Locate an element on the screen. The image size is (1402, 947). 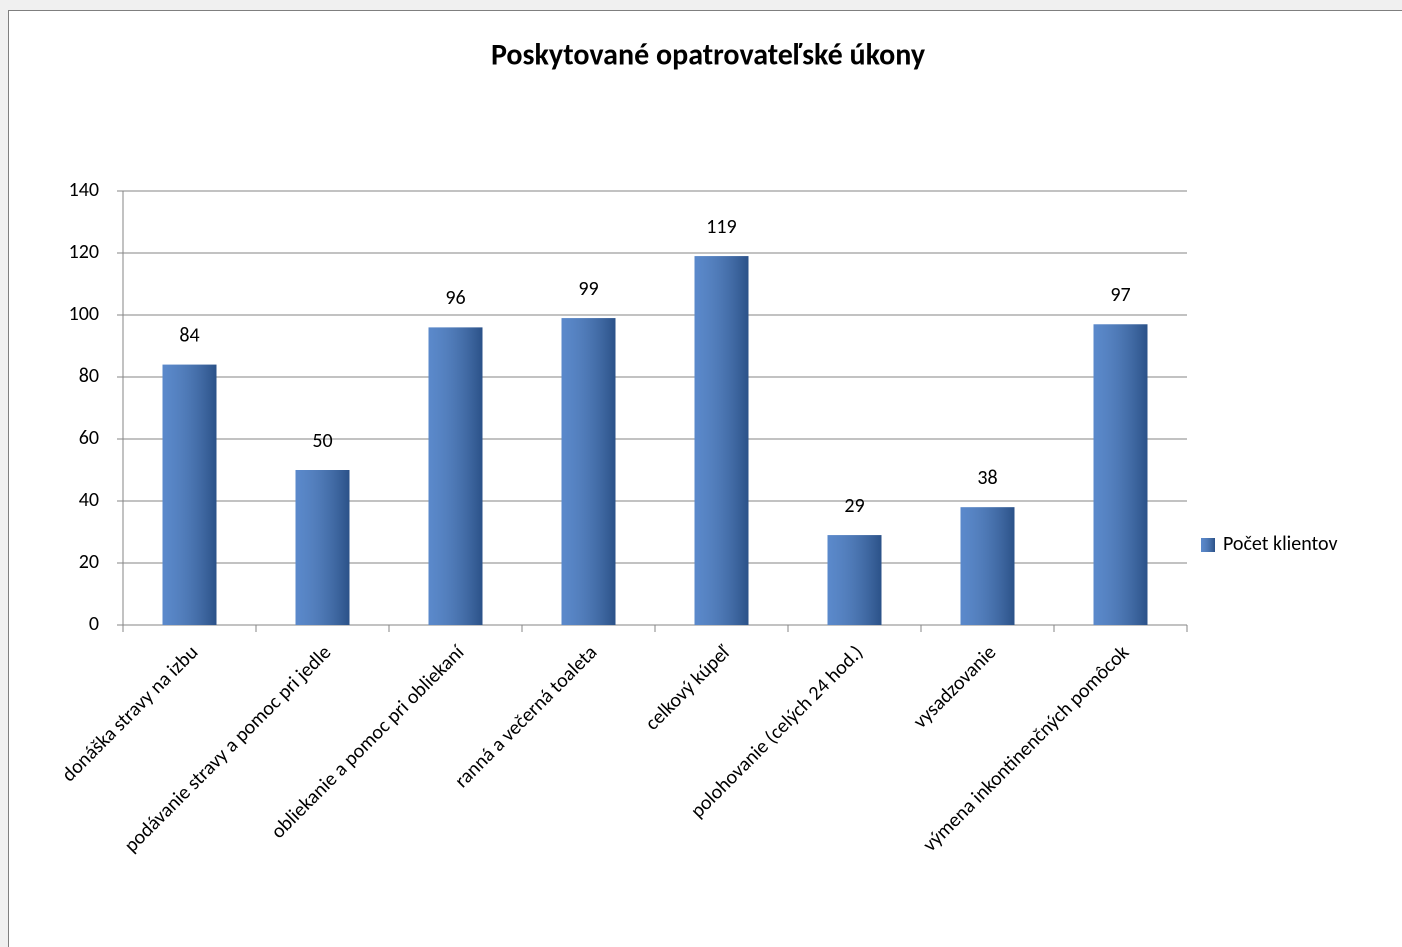
data-label: 97 is located at coordinates (1120, 295).